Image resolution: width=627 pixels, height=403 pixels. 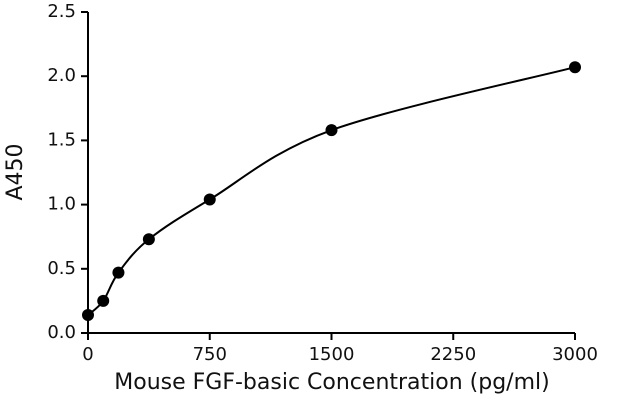 I want to click on x-tick-label: 750, so click(x=210, y=354).